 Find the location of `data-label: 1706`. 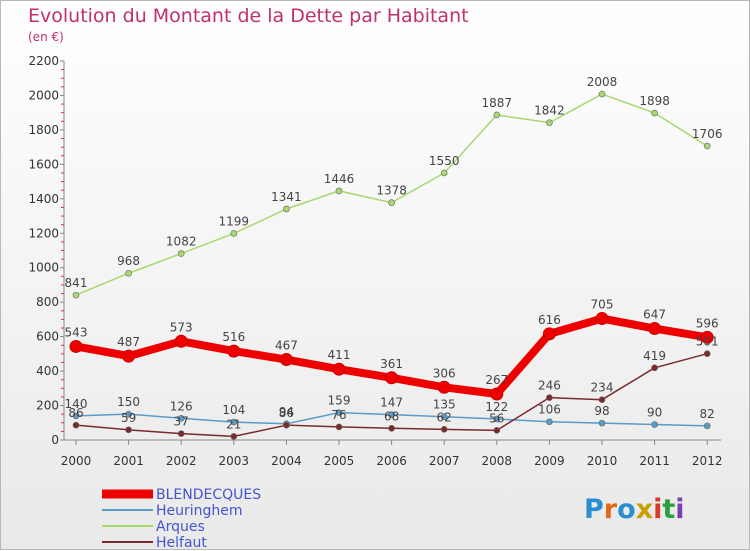

data-label: 1706 is located at coordinates (707, 134).